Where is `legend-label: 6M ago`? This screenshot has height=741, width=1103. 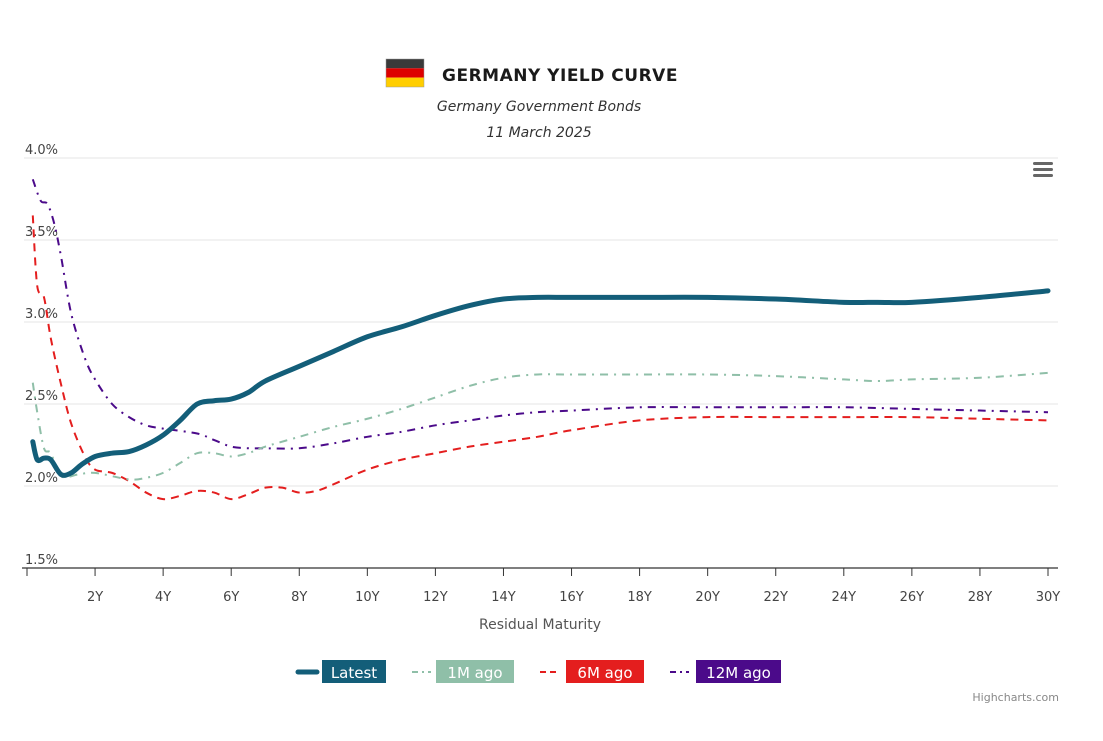
legend-label: 6M ago is located at coordinates (604, 673).